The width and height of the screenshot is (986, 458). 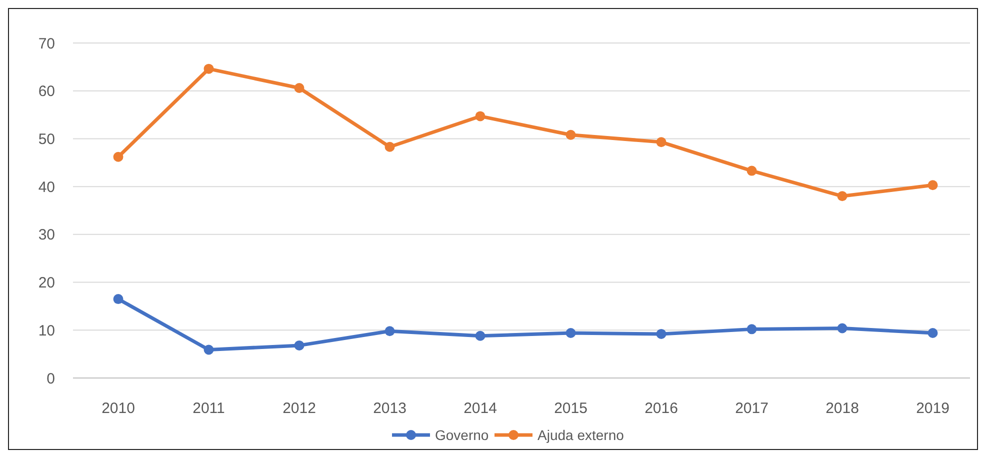 What do you see at coordinates (480, 408) in the screenshot?
I see `x-tick-label: 2014` at bounding box center [480, 408].